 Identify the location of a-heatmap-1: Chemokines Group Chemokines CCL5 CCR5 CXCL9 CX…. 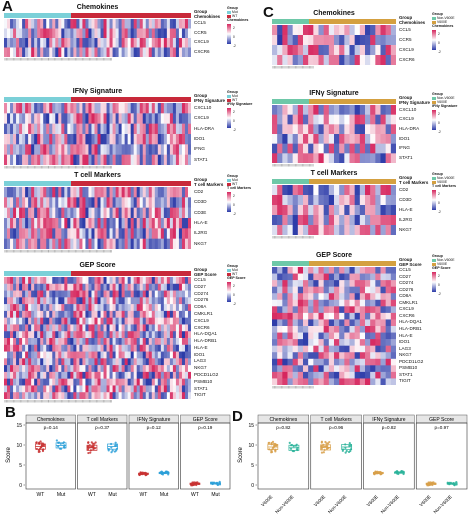
(132, 38).